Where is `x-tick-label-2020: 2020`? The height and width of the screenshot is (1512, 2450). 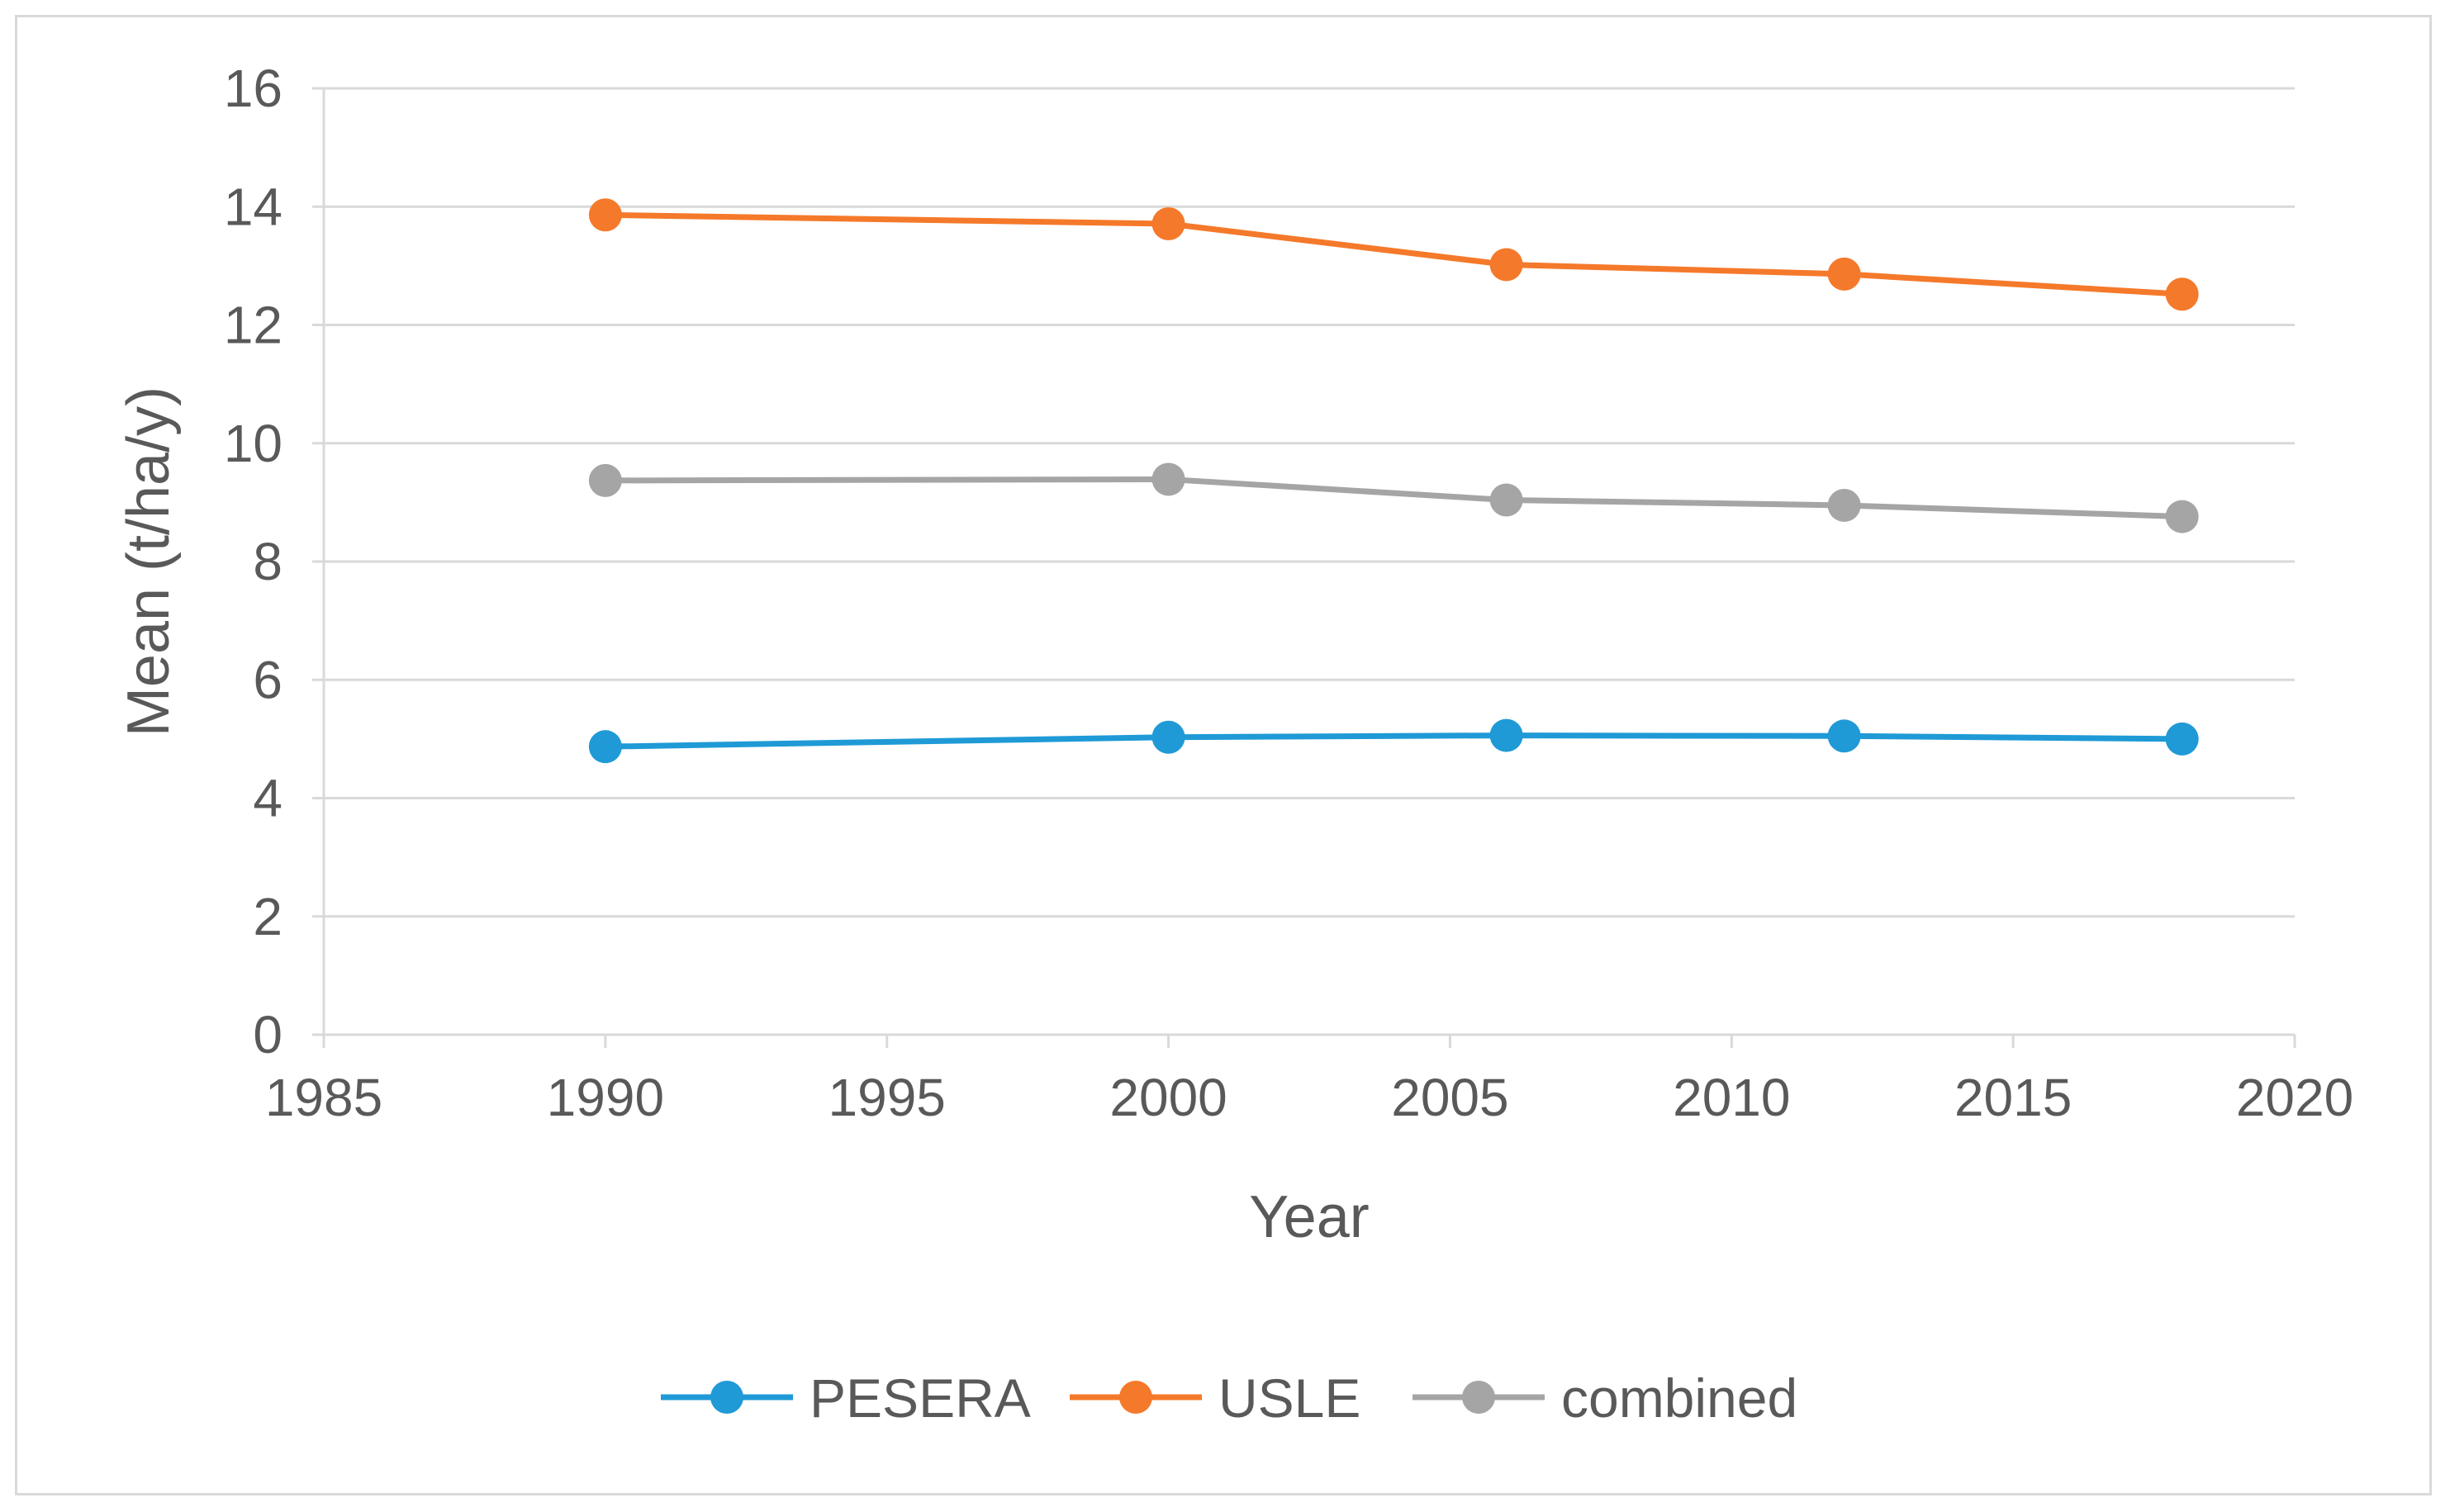 x-tick-label-2020: 2020 is located at coordinates (2294, 1097).